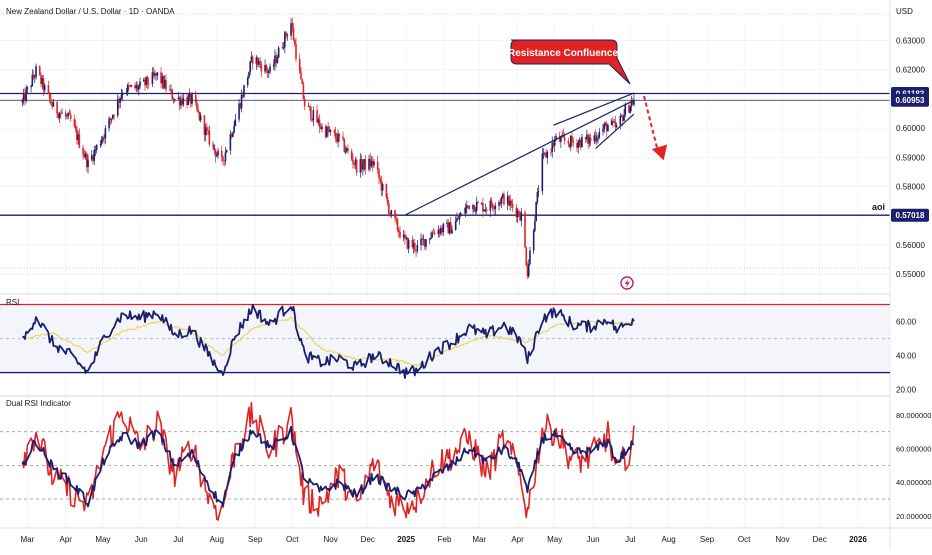  I want to click on time-tick-label: 2026, so click(858, 539).